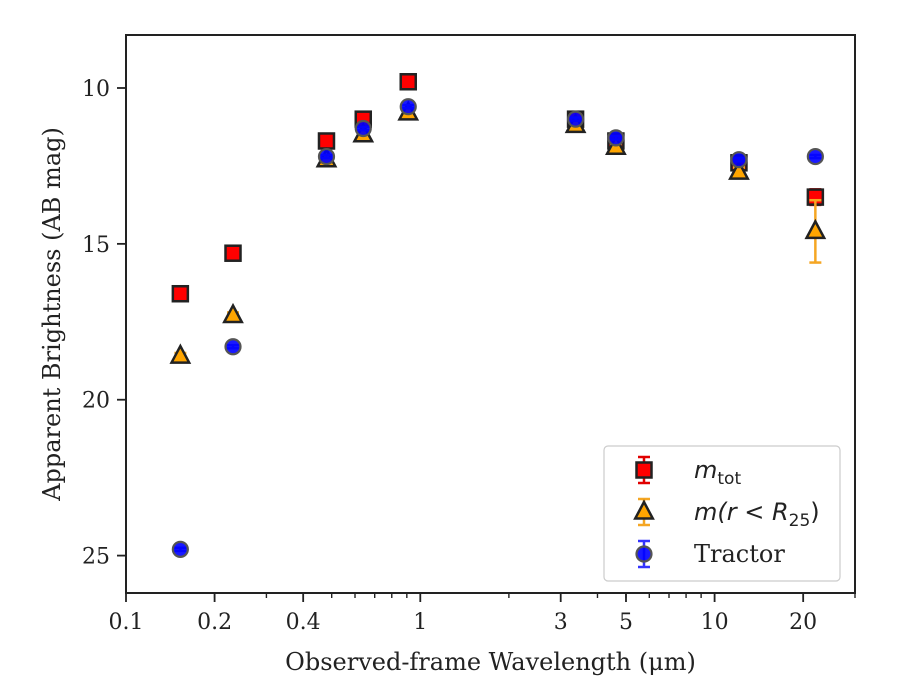  I want to click on legend-label-m-r25: m(r < R25), so click(757, 514).